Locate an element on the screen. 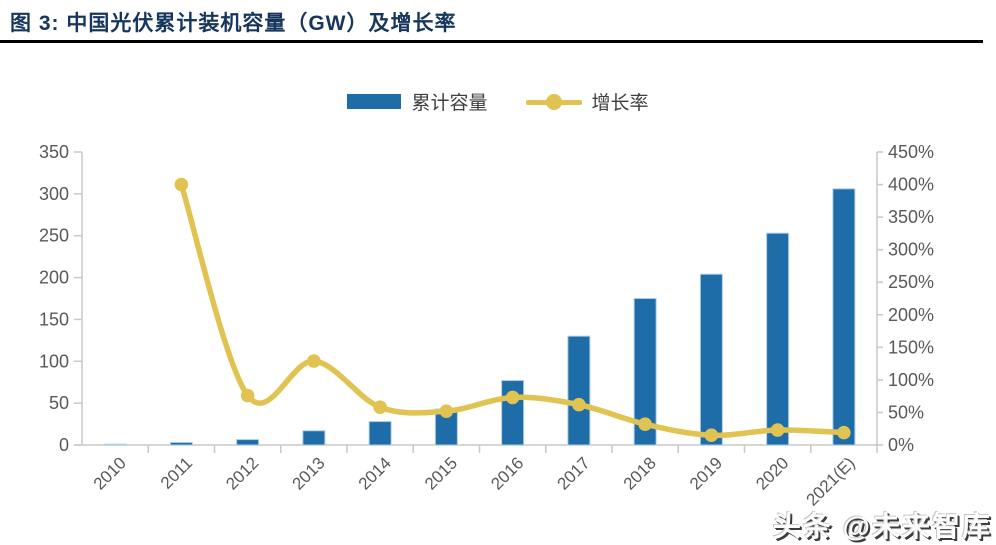 This screenshot has width=996, height=545. x-axis-category-label: 2016 is located at coordinates (507, 473).